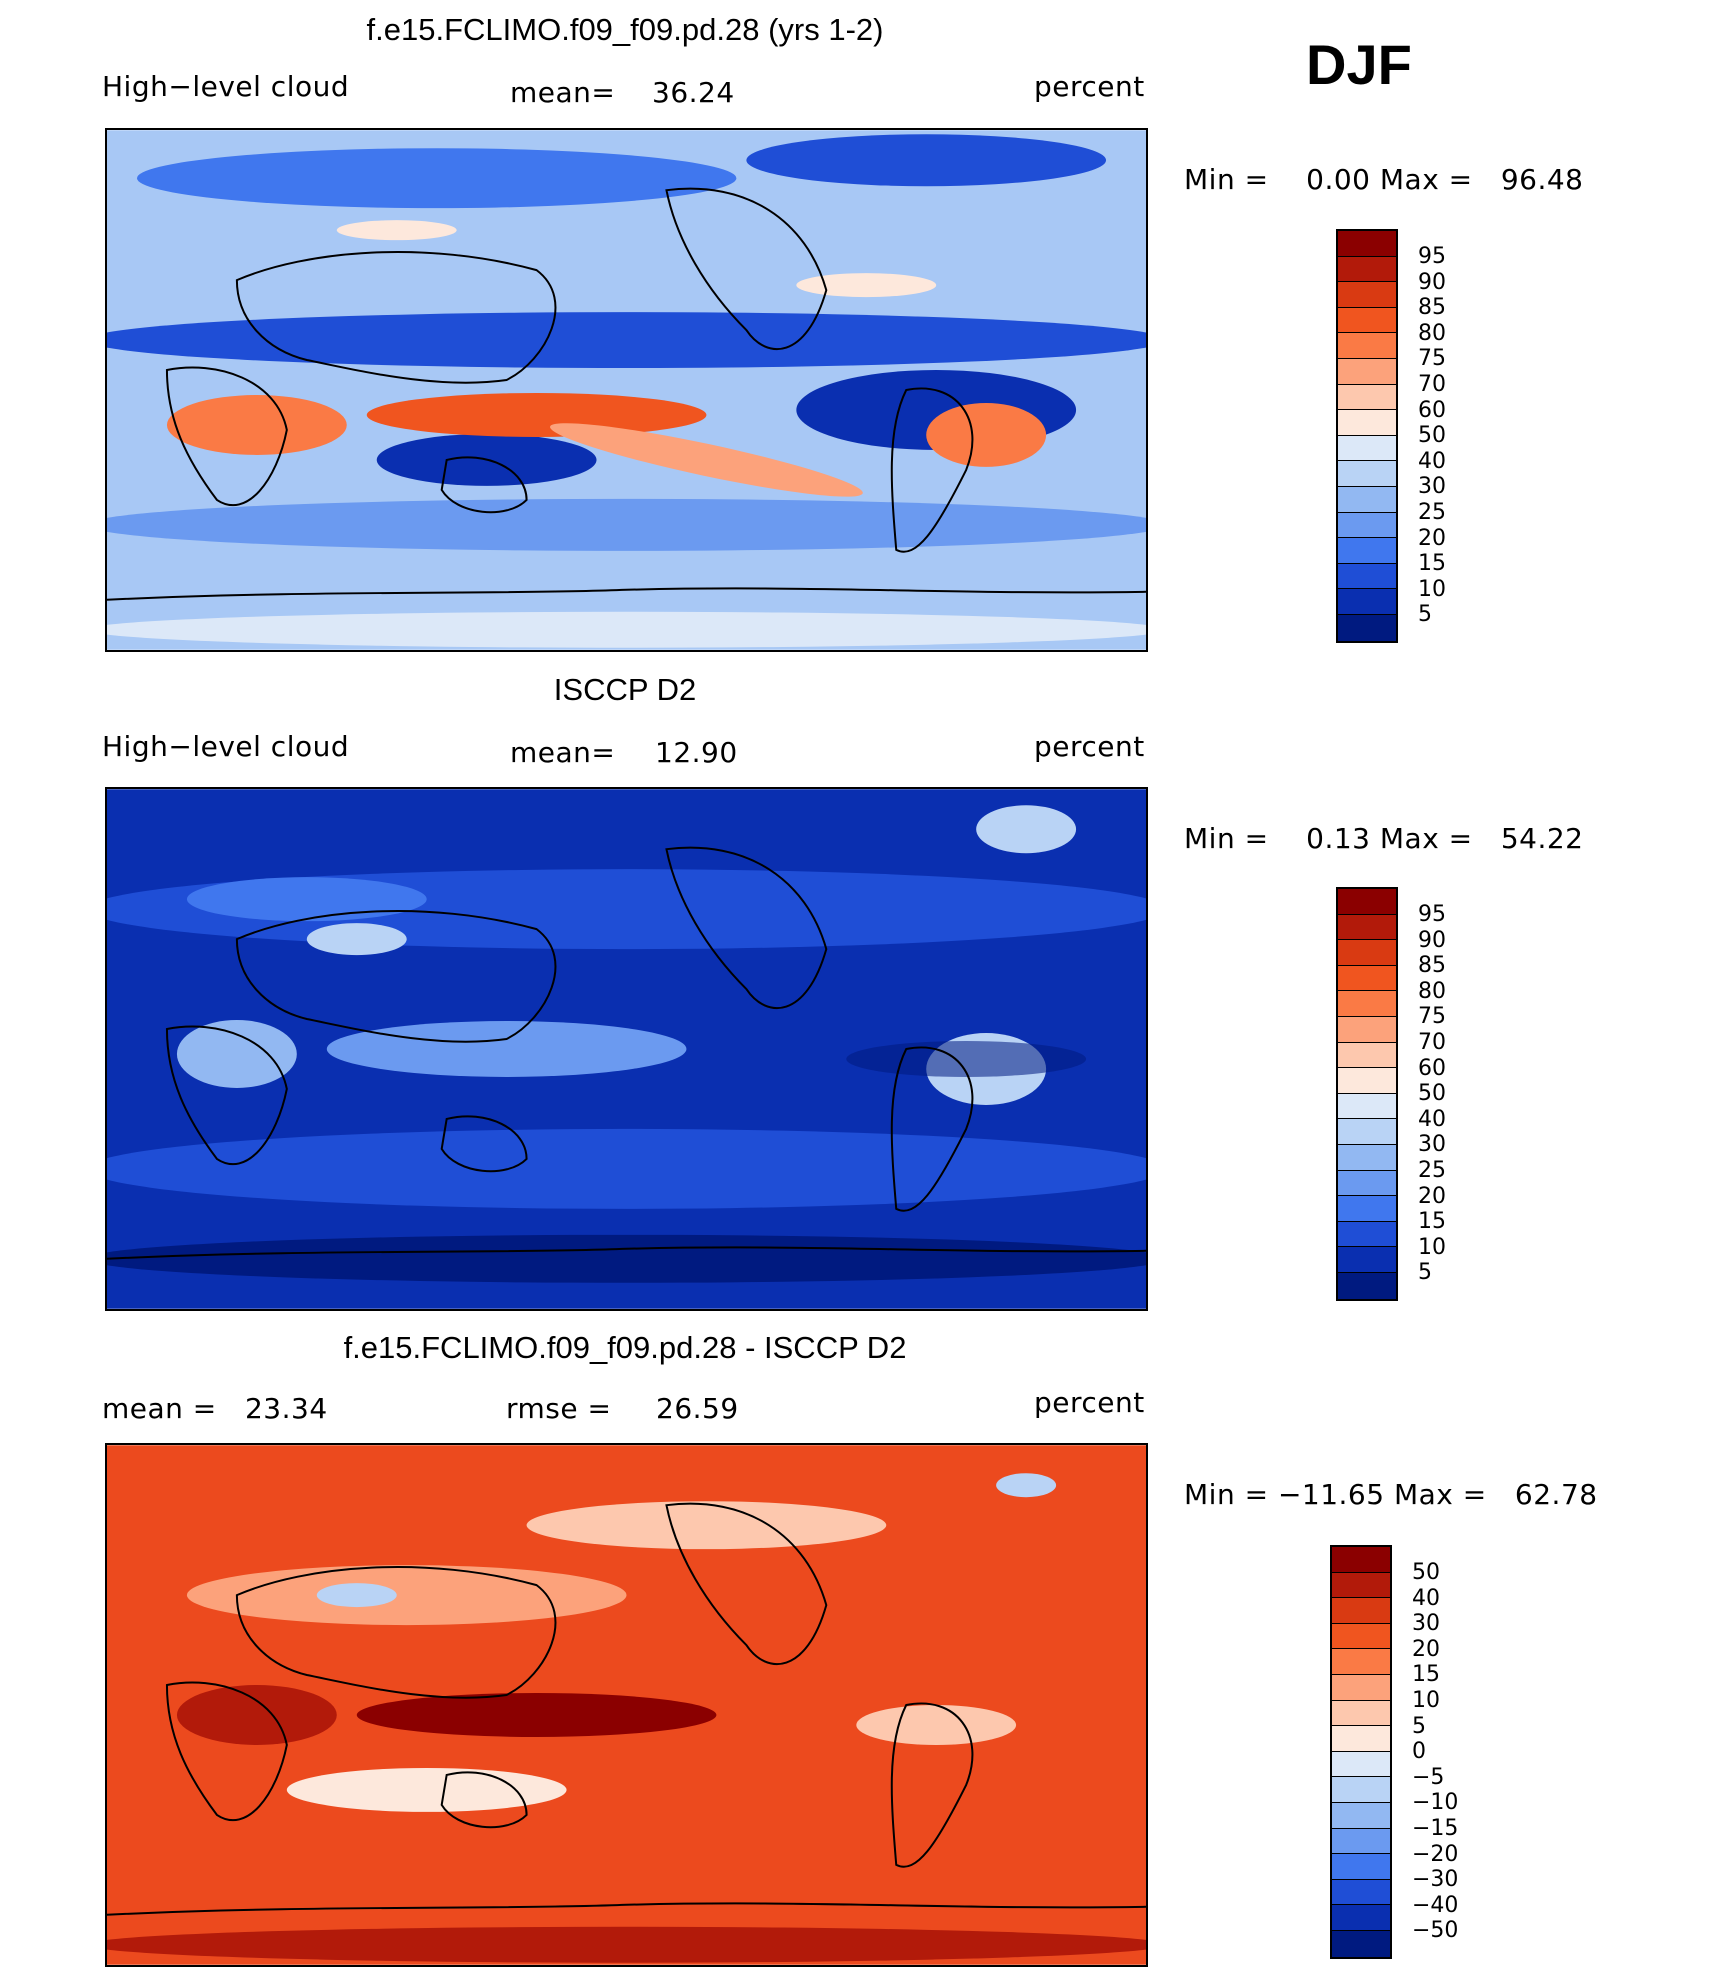  Describe the element at coordinates (697, 1408) in the screenshot. I see `panel3-rmse-value: 26.59` at that location.